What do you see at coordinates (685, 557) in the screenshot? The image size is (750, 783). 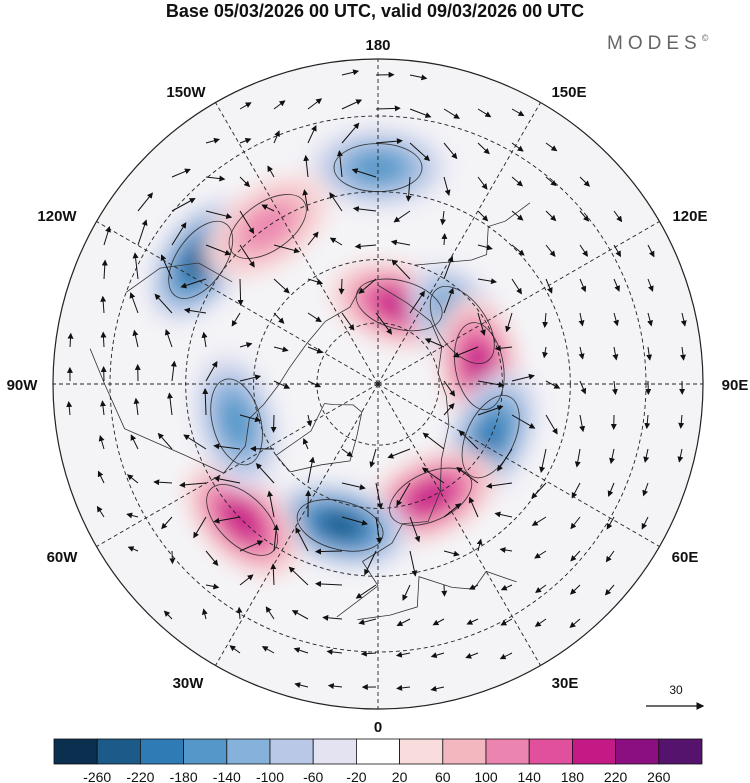 I see `lon-label-60e: 60E` at bounding box center [685, 557].